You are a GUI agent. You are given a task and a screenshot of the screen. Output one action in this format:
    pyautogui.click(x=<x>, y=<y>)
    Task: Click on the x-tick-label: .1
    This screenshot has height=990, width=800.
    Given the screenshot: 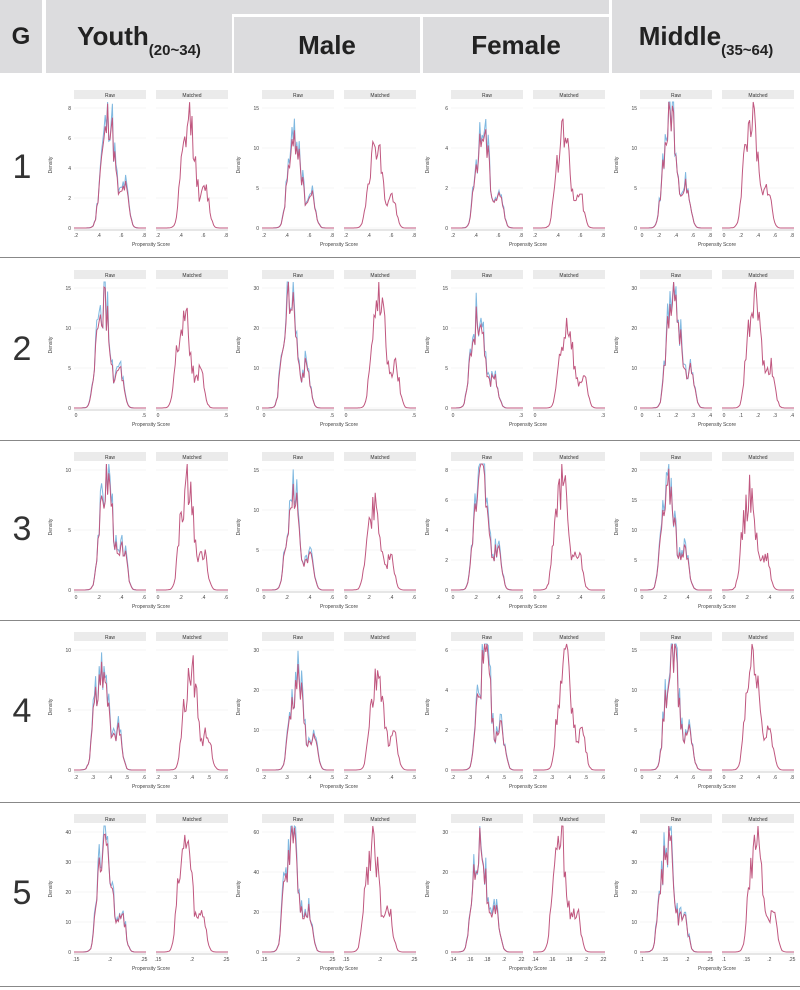 What is the action you would take?
    pyautogui.click(x=741, y=416)
    